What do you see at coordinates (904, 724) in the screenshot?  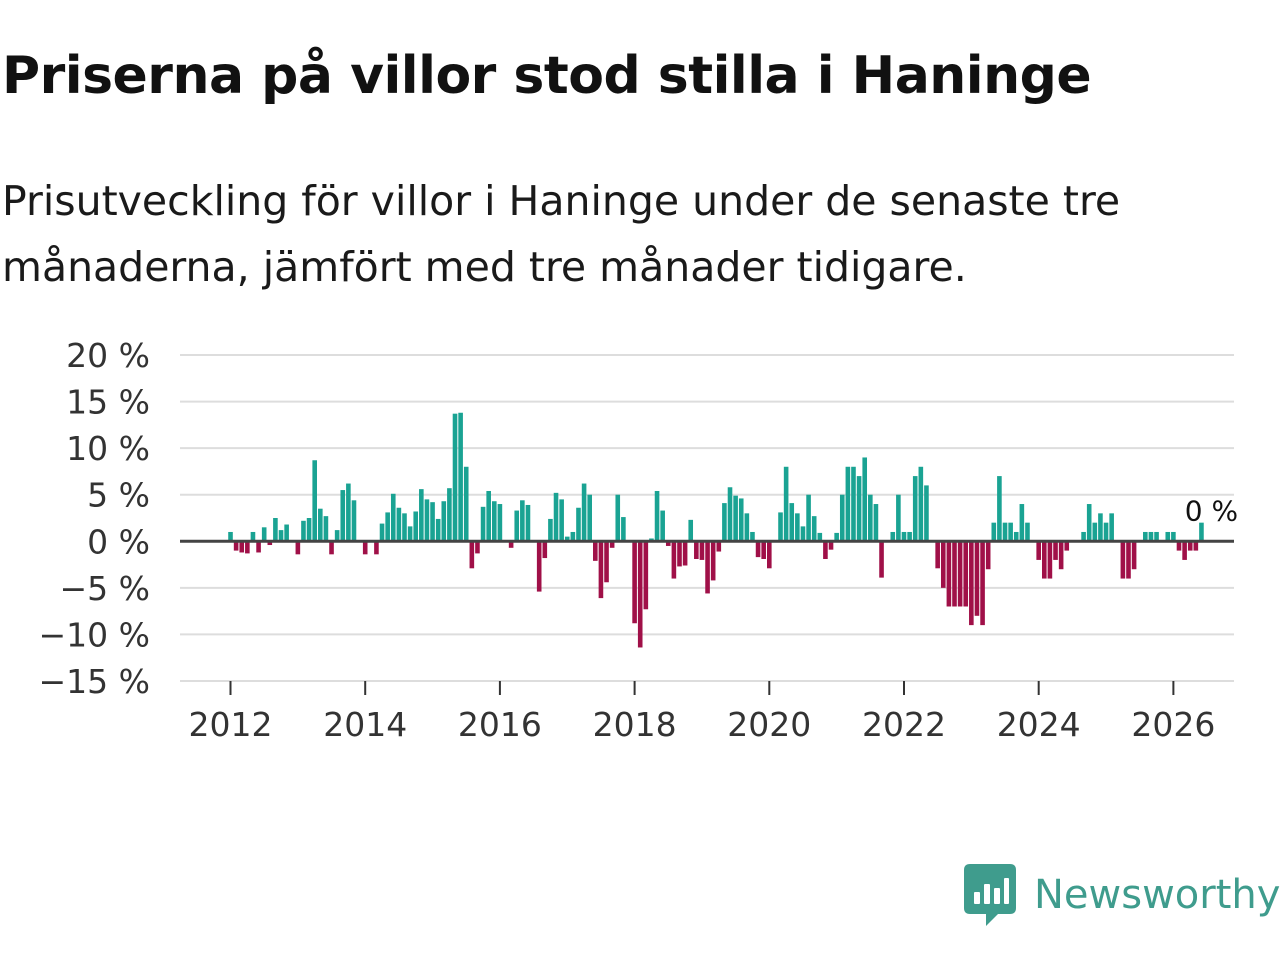 I see `x-tick-label: 2022` at bounding box center [904, 724].